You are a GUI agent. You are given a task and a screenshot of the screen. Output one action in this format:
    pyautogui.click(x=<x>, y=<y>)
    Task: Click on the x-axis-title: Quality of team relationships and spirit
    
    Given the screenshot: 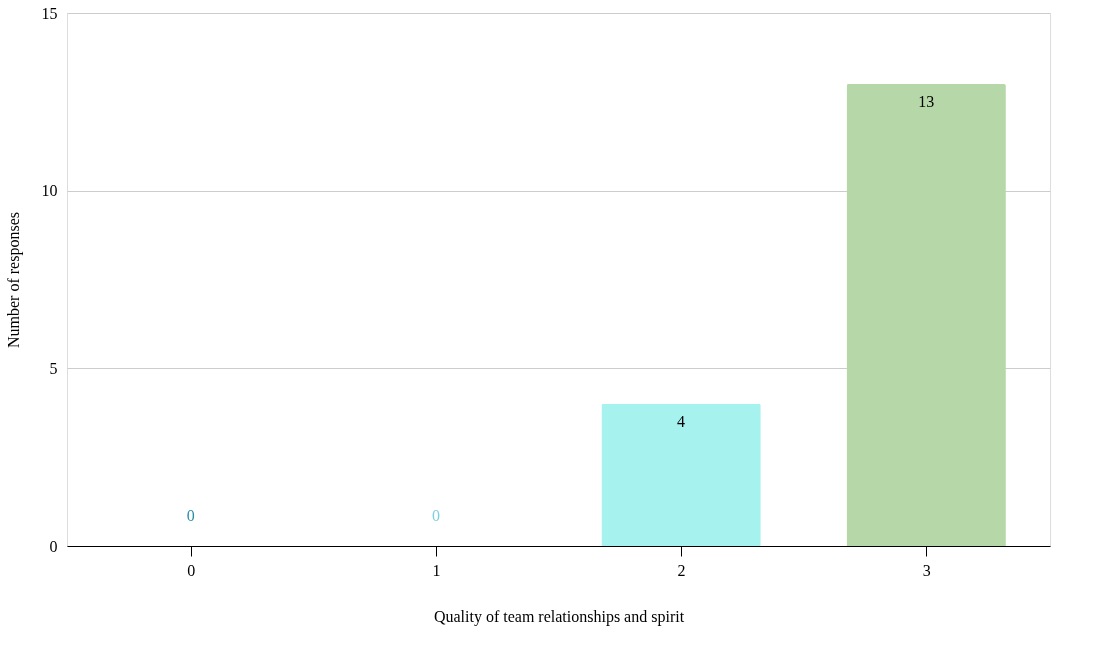 What is the action you would take?
    pyautogui.click(x=559, y=616)
    